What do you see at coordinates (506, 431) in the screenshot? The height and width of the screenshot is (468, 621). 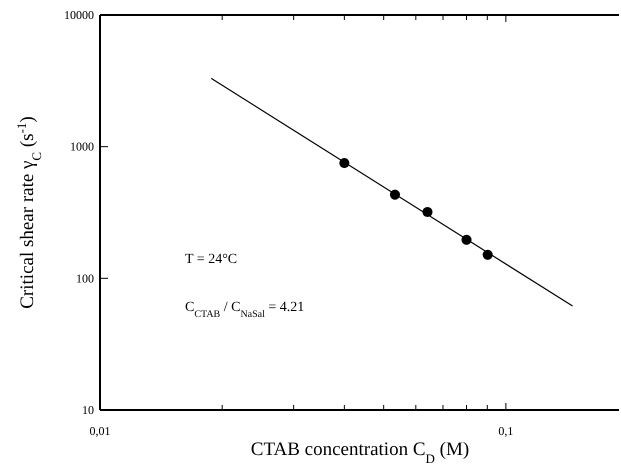 I see `x-tick-label: 0,1` at bounding box center [506, 431].